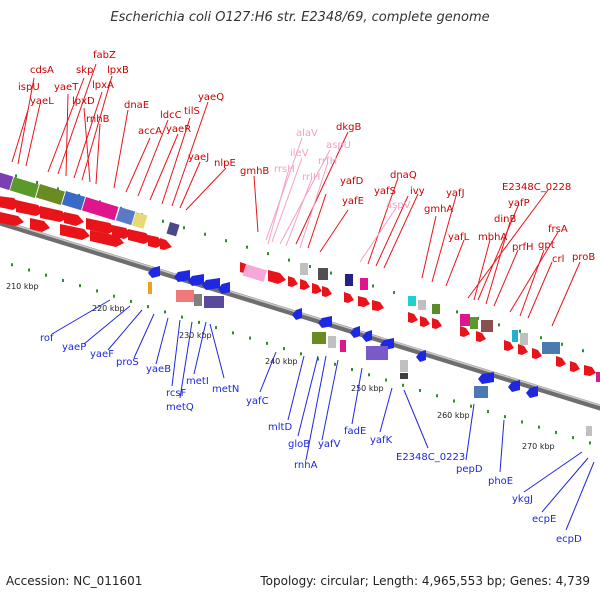  I want to click on gene-label: frsA, so click(558, 229).